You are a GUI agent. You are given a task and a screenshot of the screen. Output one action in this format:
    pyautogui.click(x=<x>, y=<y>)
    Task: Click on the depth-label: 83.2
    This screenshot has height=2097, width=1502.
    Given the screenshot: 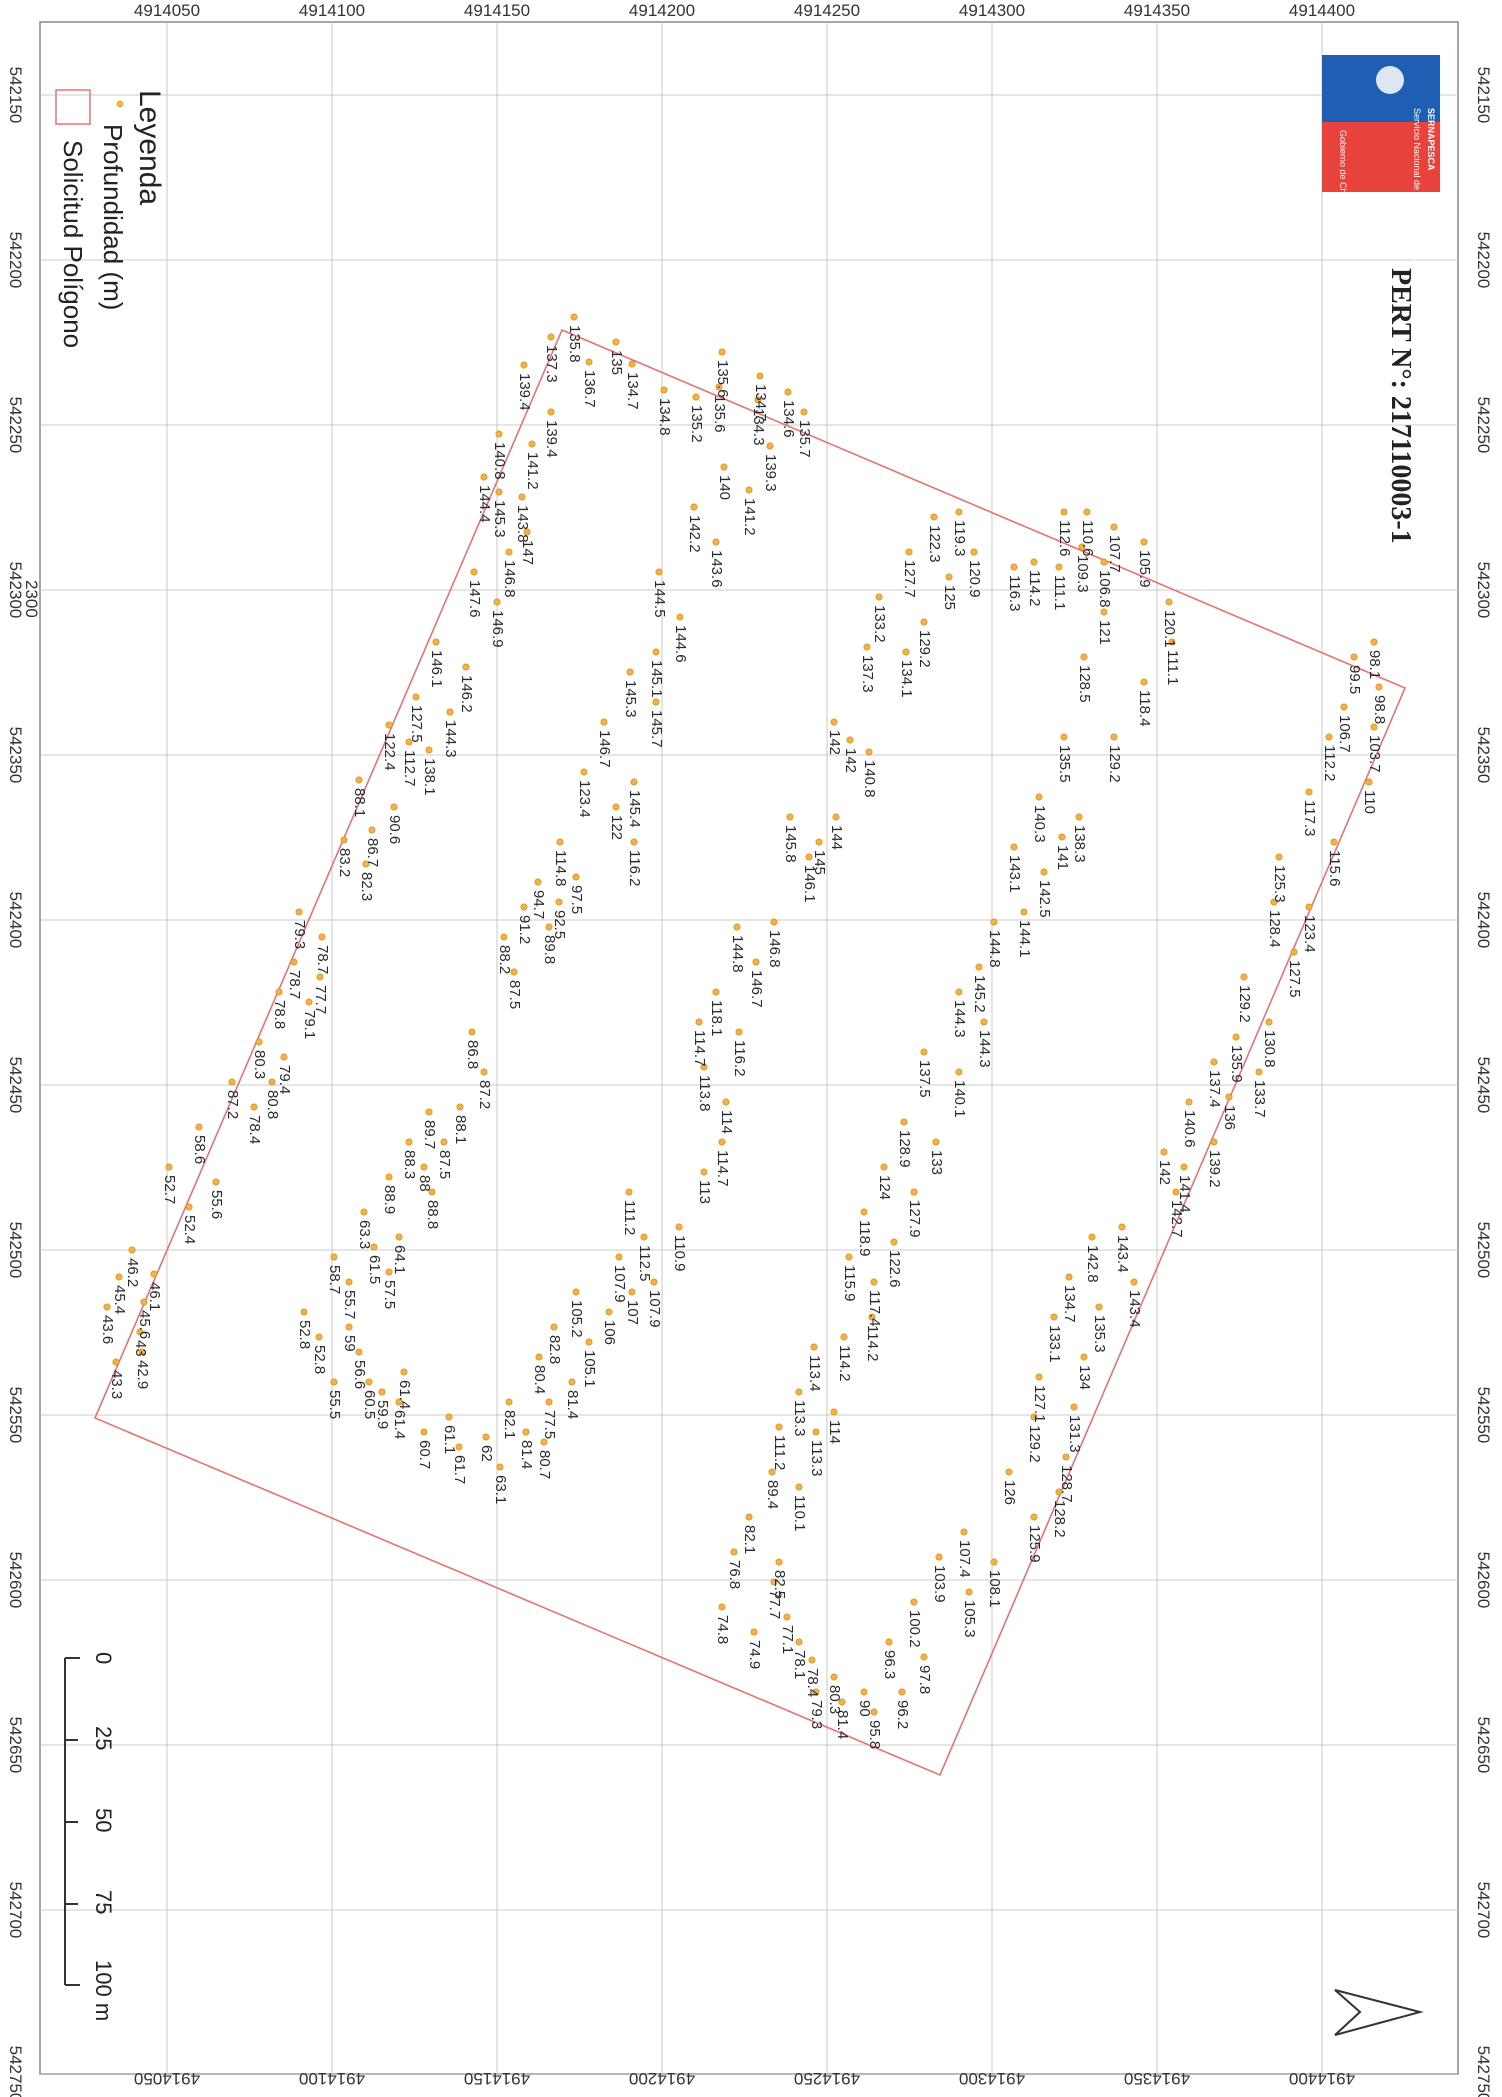 What is the action you would take?
    pyautogui.click(x=344, y=862)
    